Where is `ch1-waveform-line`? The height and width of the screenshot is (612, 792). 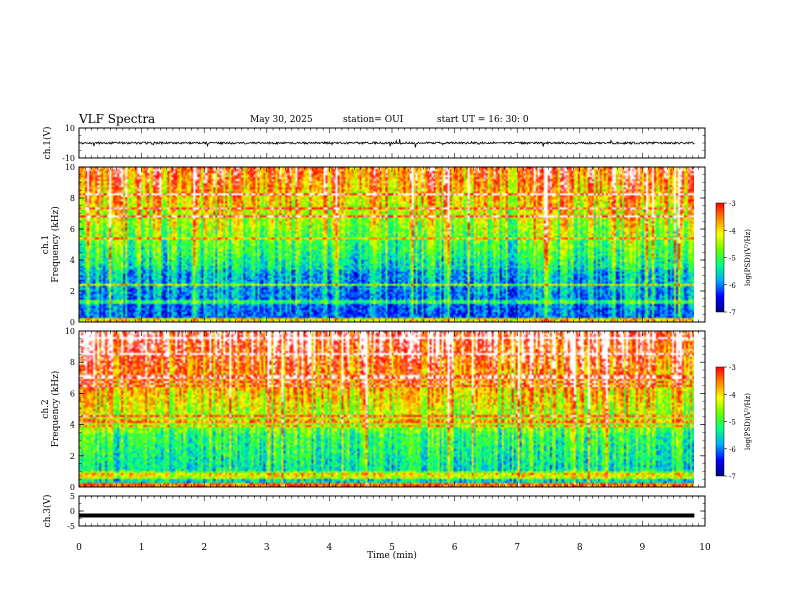 ch1-waveform-line is located at coordinates (386, 143).